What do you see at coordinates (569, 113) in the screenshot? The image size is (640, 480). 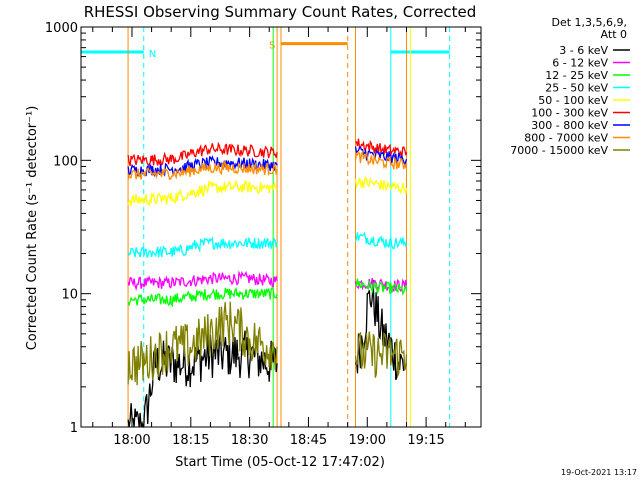 I see `legend-label-5: 100 - 300 keV` at bounding box center [569, 113].